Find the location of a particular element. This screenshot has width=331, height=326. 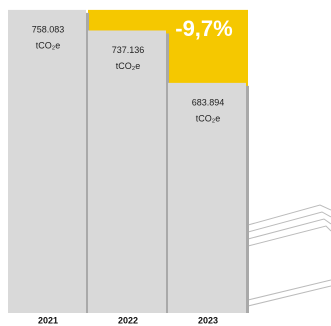

value-label: 758.083 is located at coordinates (48, 29).